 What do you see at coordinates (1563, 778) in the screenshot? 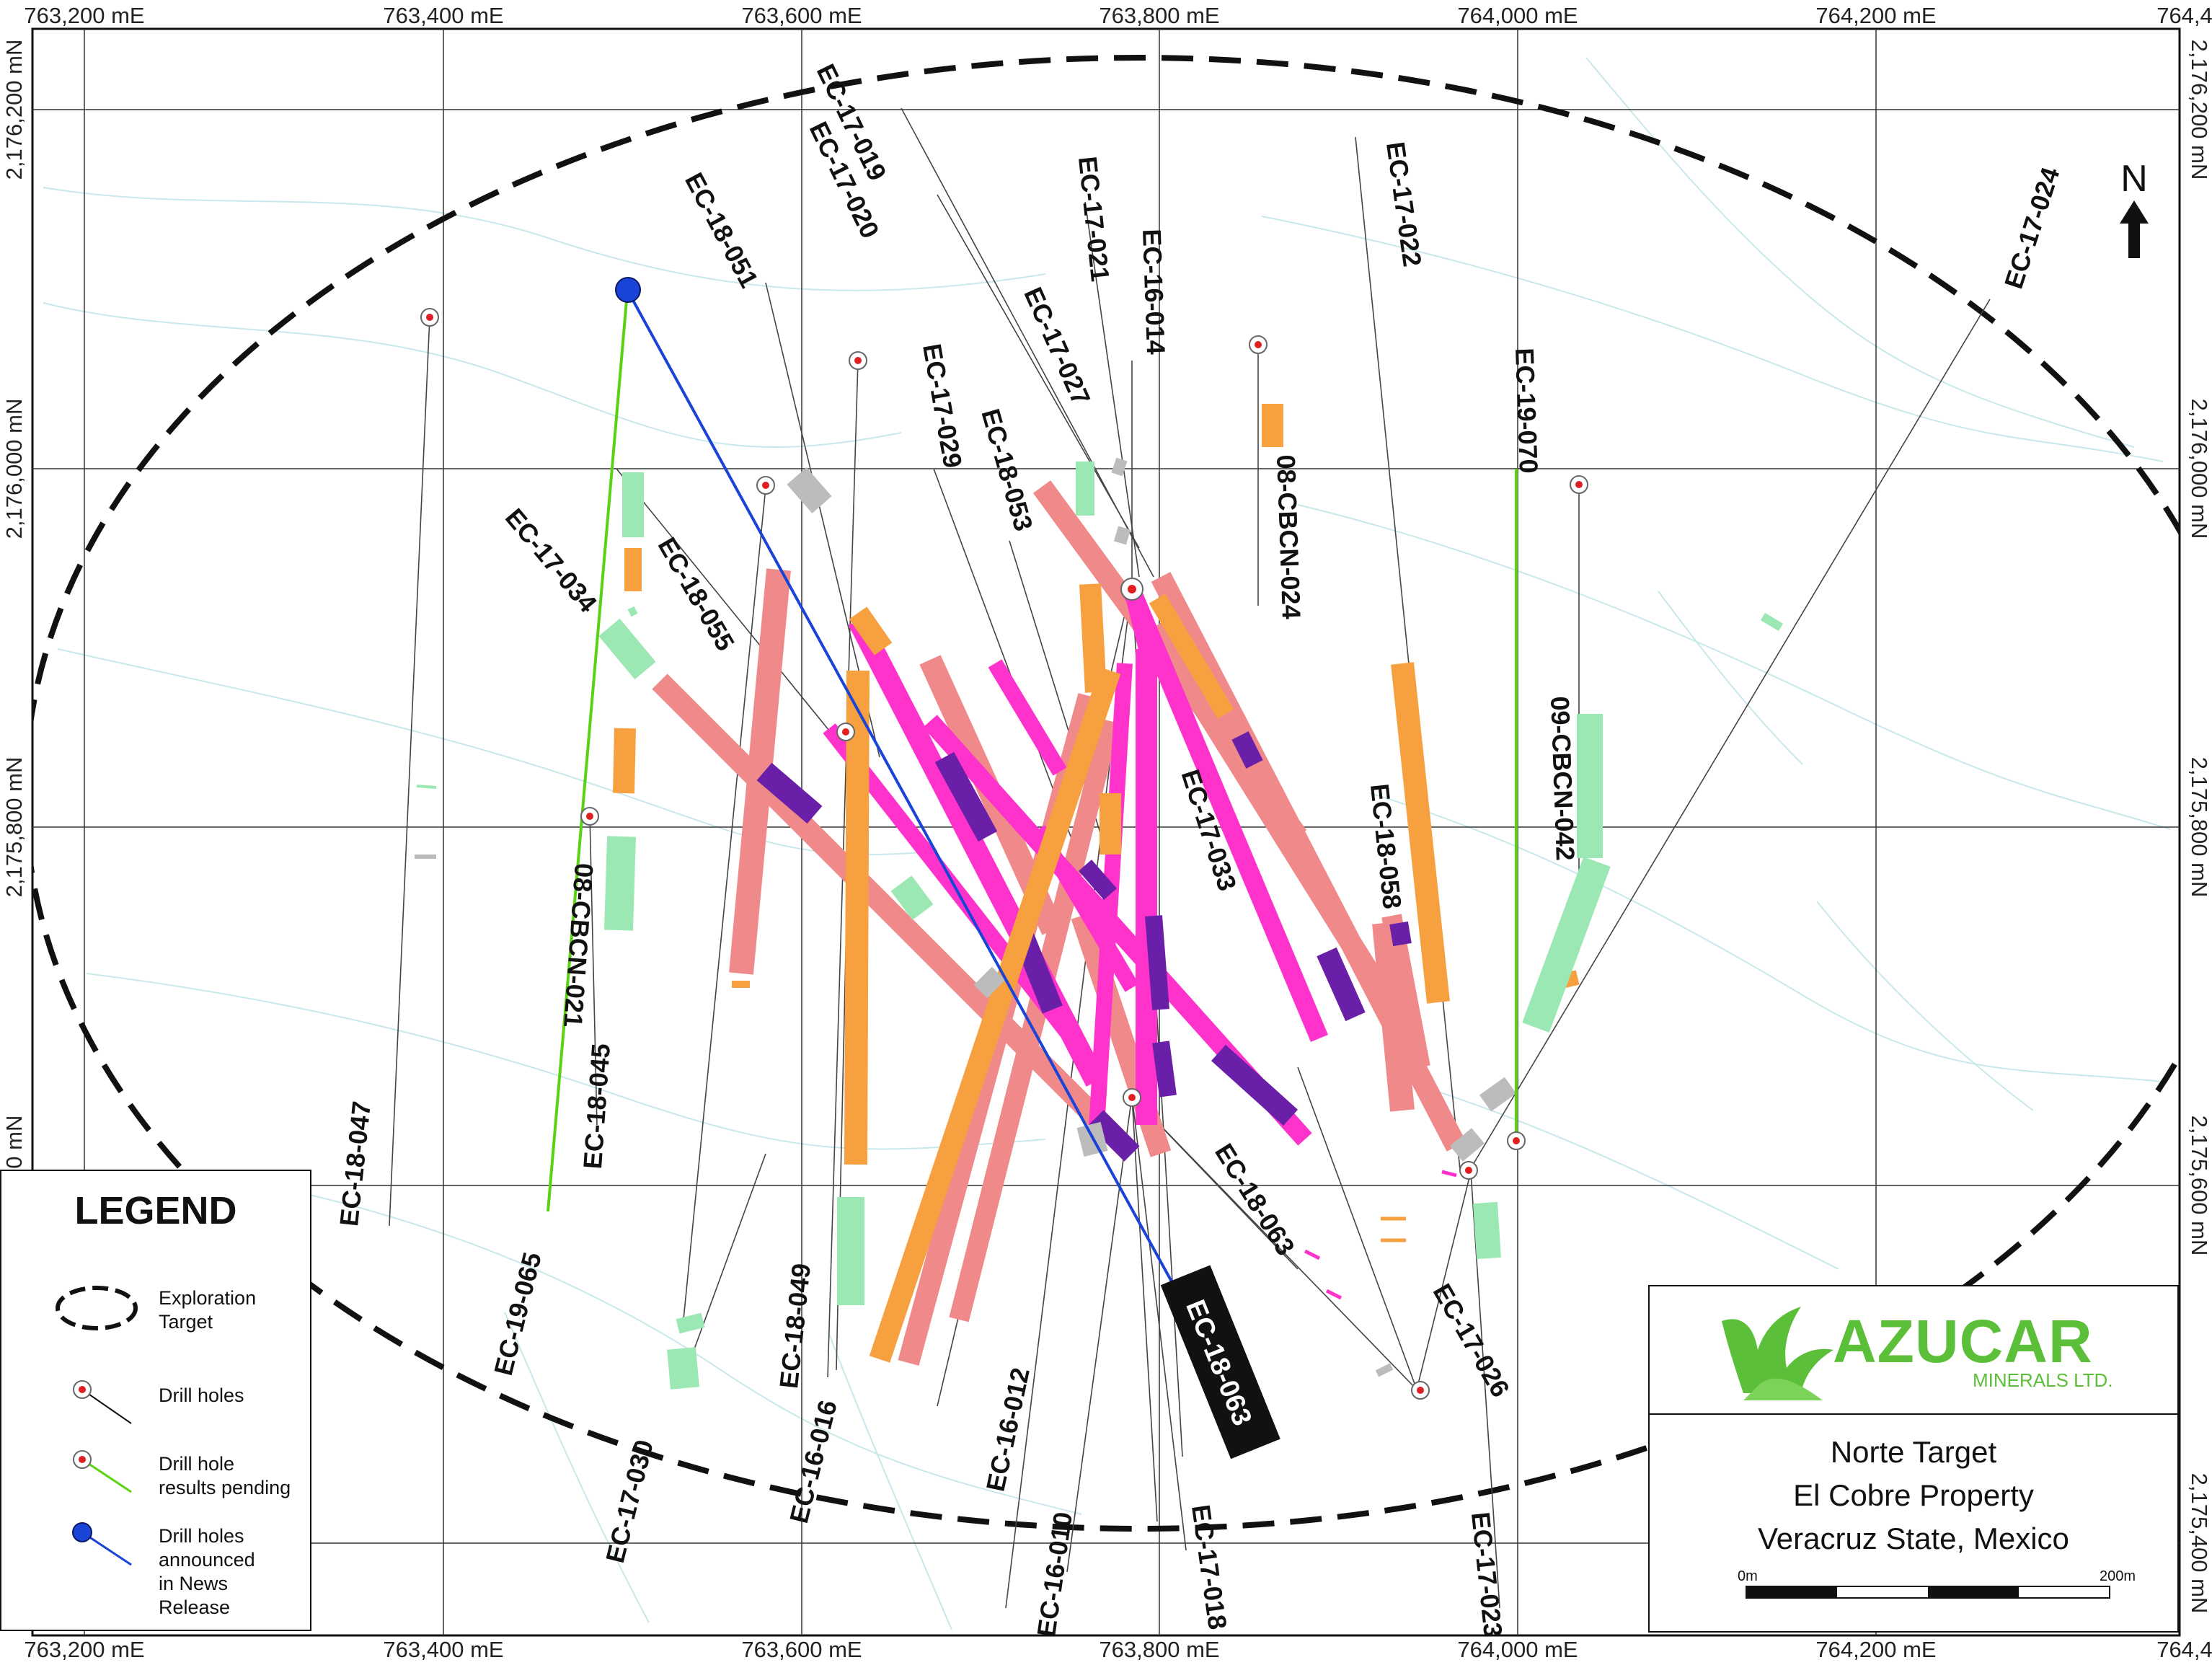
I see `drill-hole-label: 09-CBCN-042` at bounding box center [1563, 778].